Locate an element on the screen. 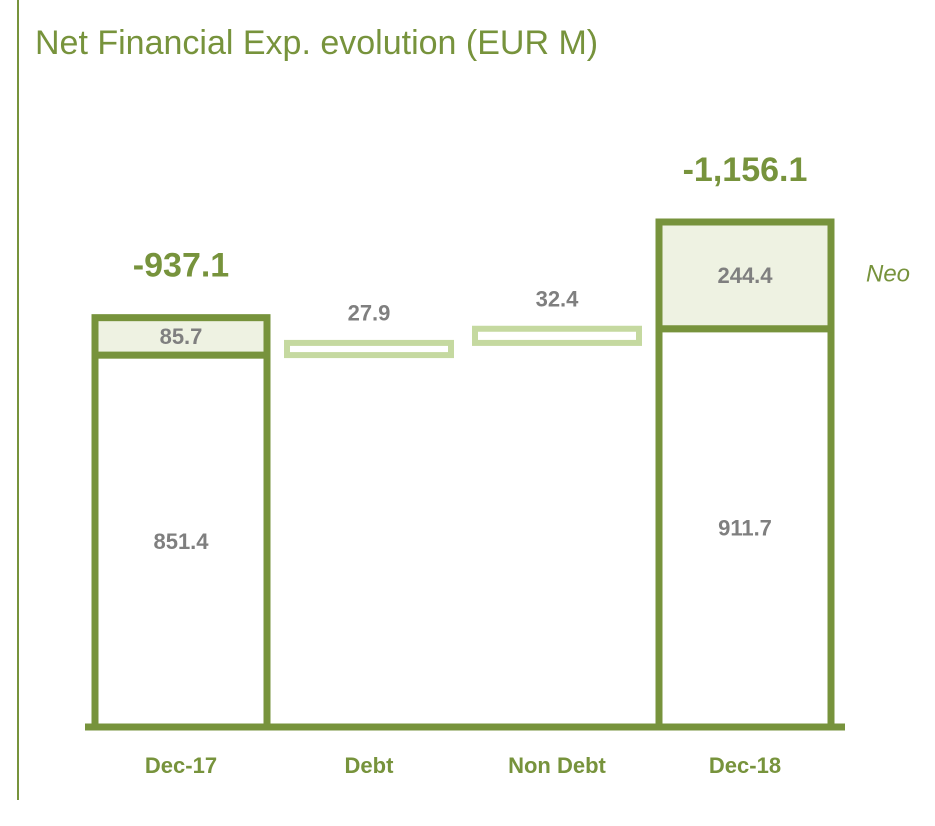 Image resolution: width=935 pixels, height=826 pixels. total-label: -937.1 is located at coordinates (181, 266).